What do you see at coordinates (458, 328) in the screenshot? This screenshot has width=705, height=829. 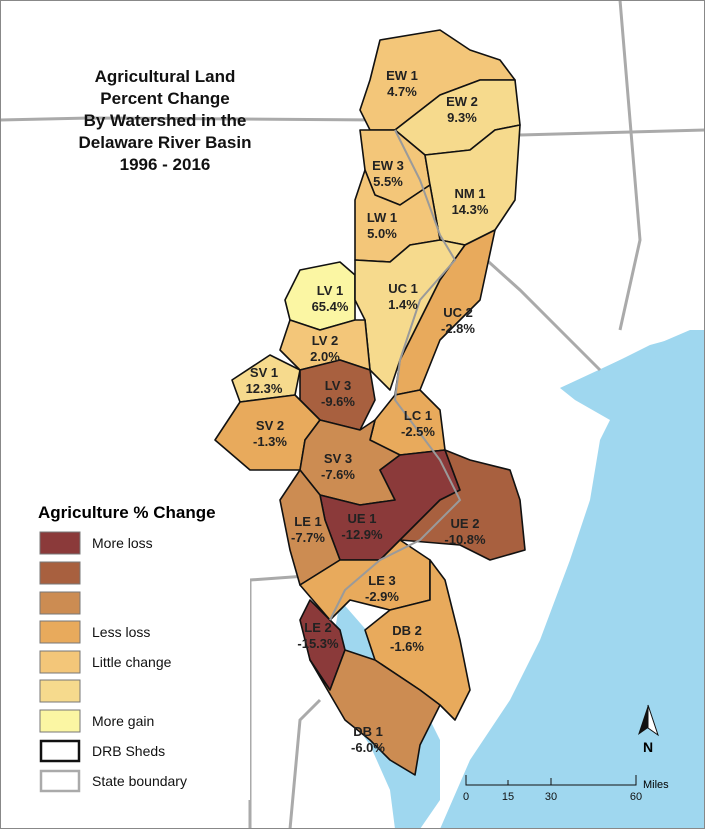 I see `watershed-change: -2.8%` at bounding box center [458, 328].